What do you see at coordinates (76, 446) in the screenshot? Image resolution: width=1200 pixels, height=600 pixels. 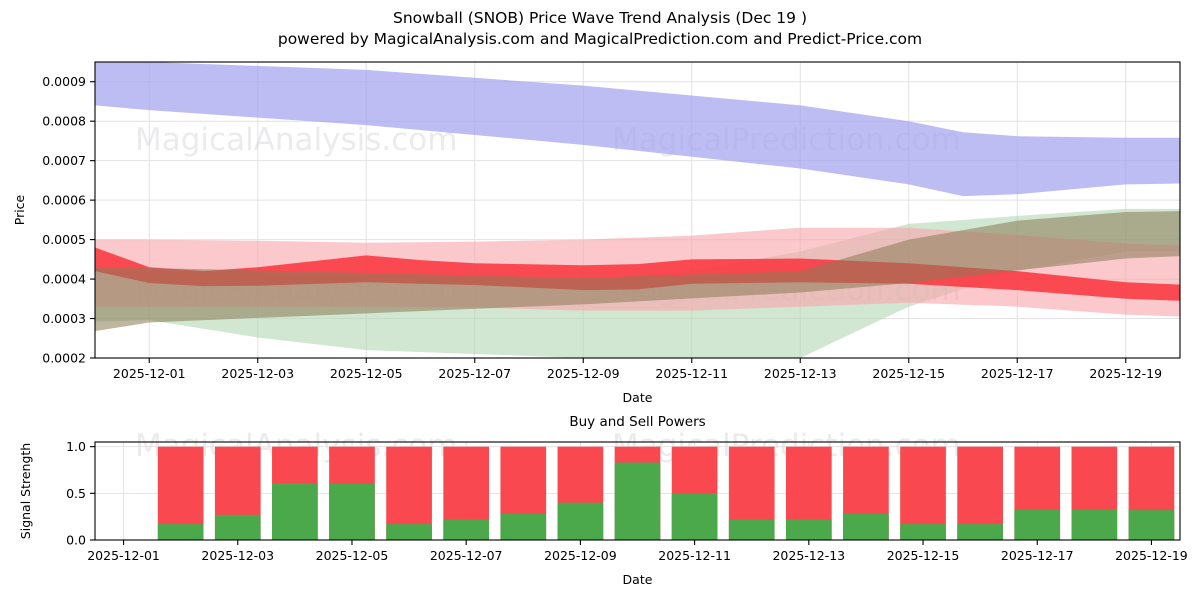 I see `y-tick-label: 1.0` at bounding box center [76, 446].